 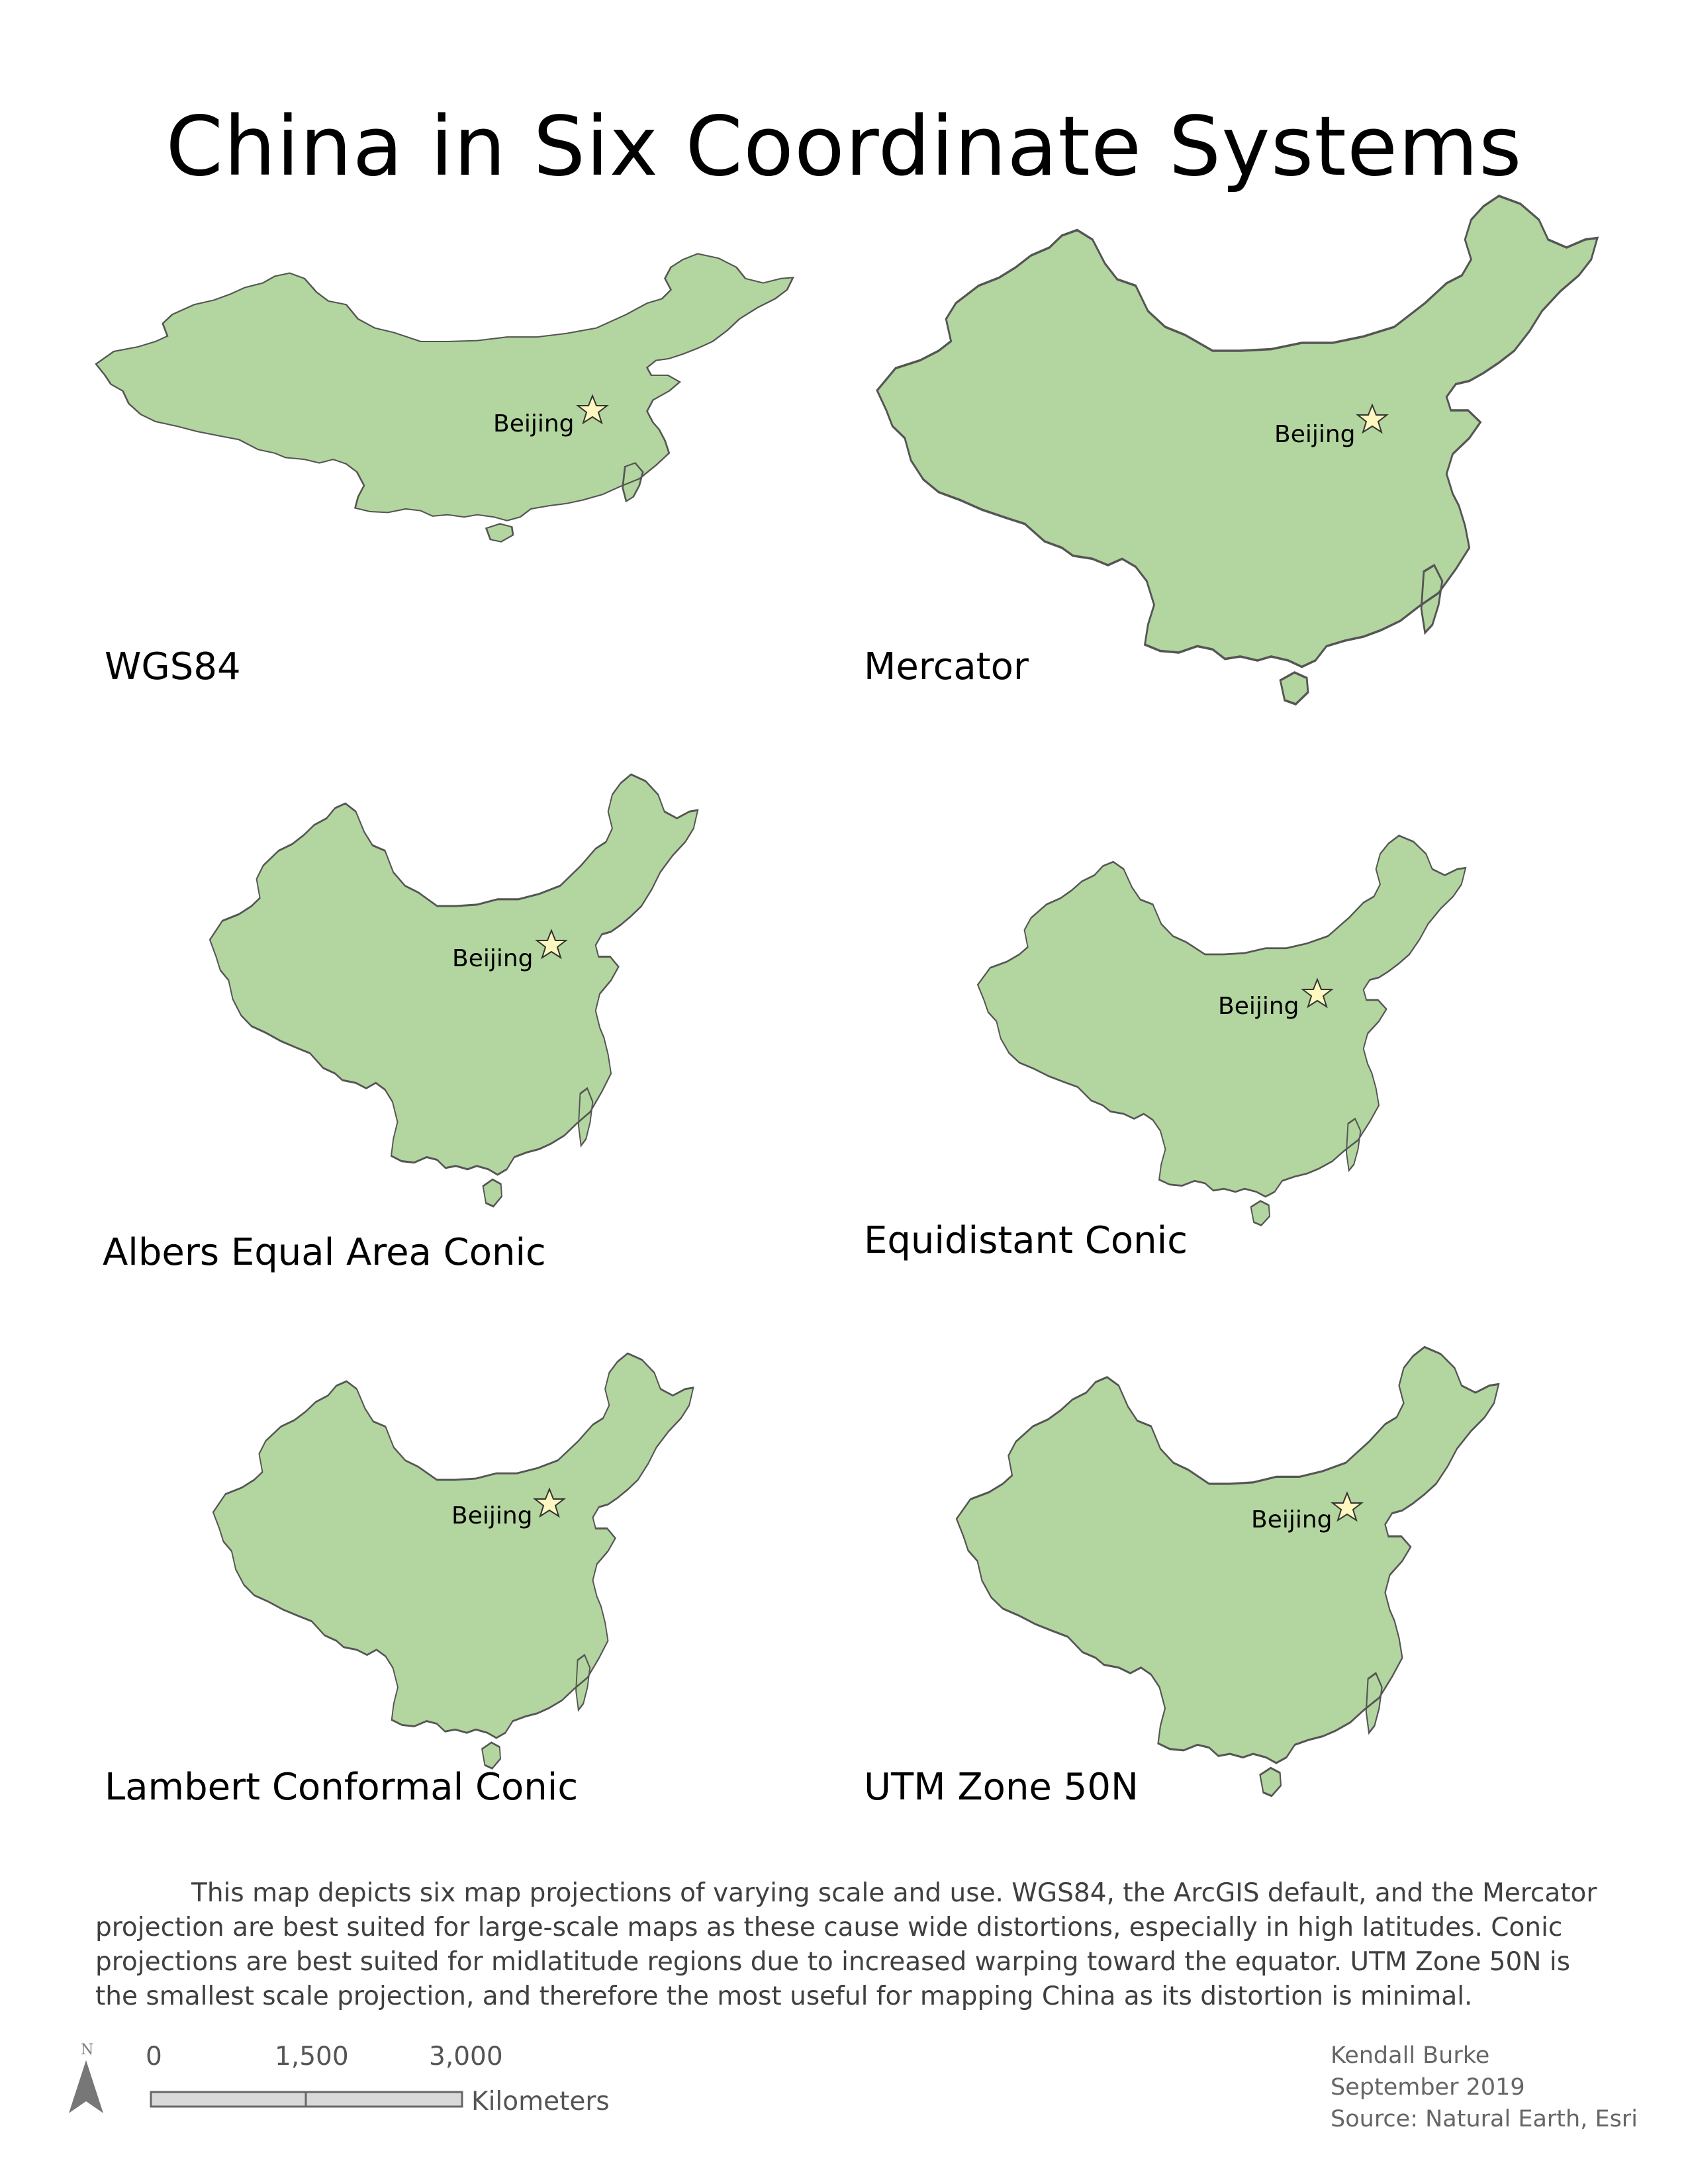 I want to click on date: September 2019, so click(x=1428, y=2087).